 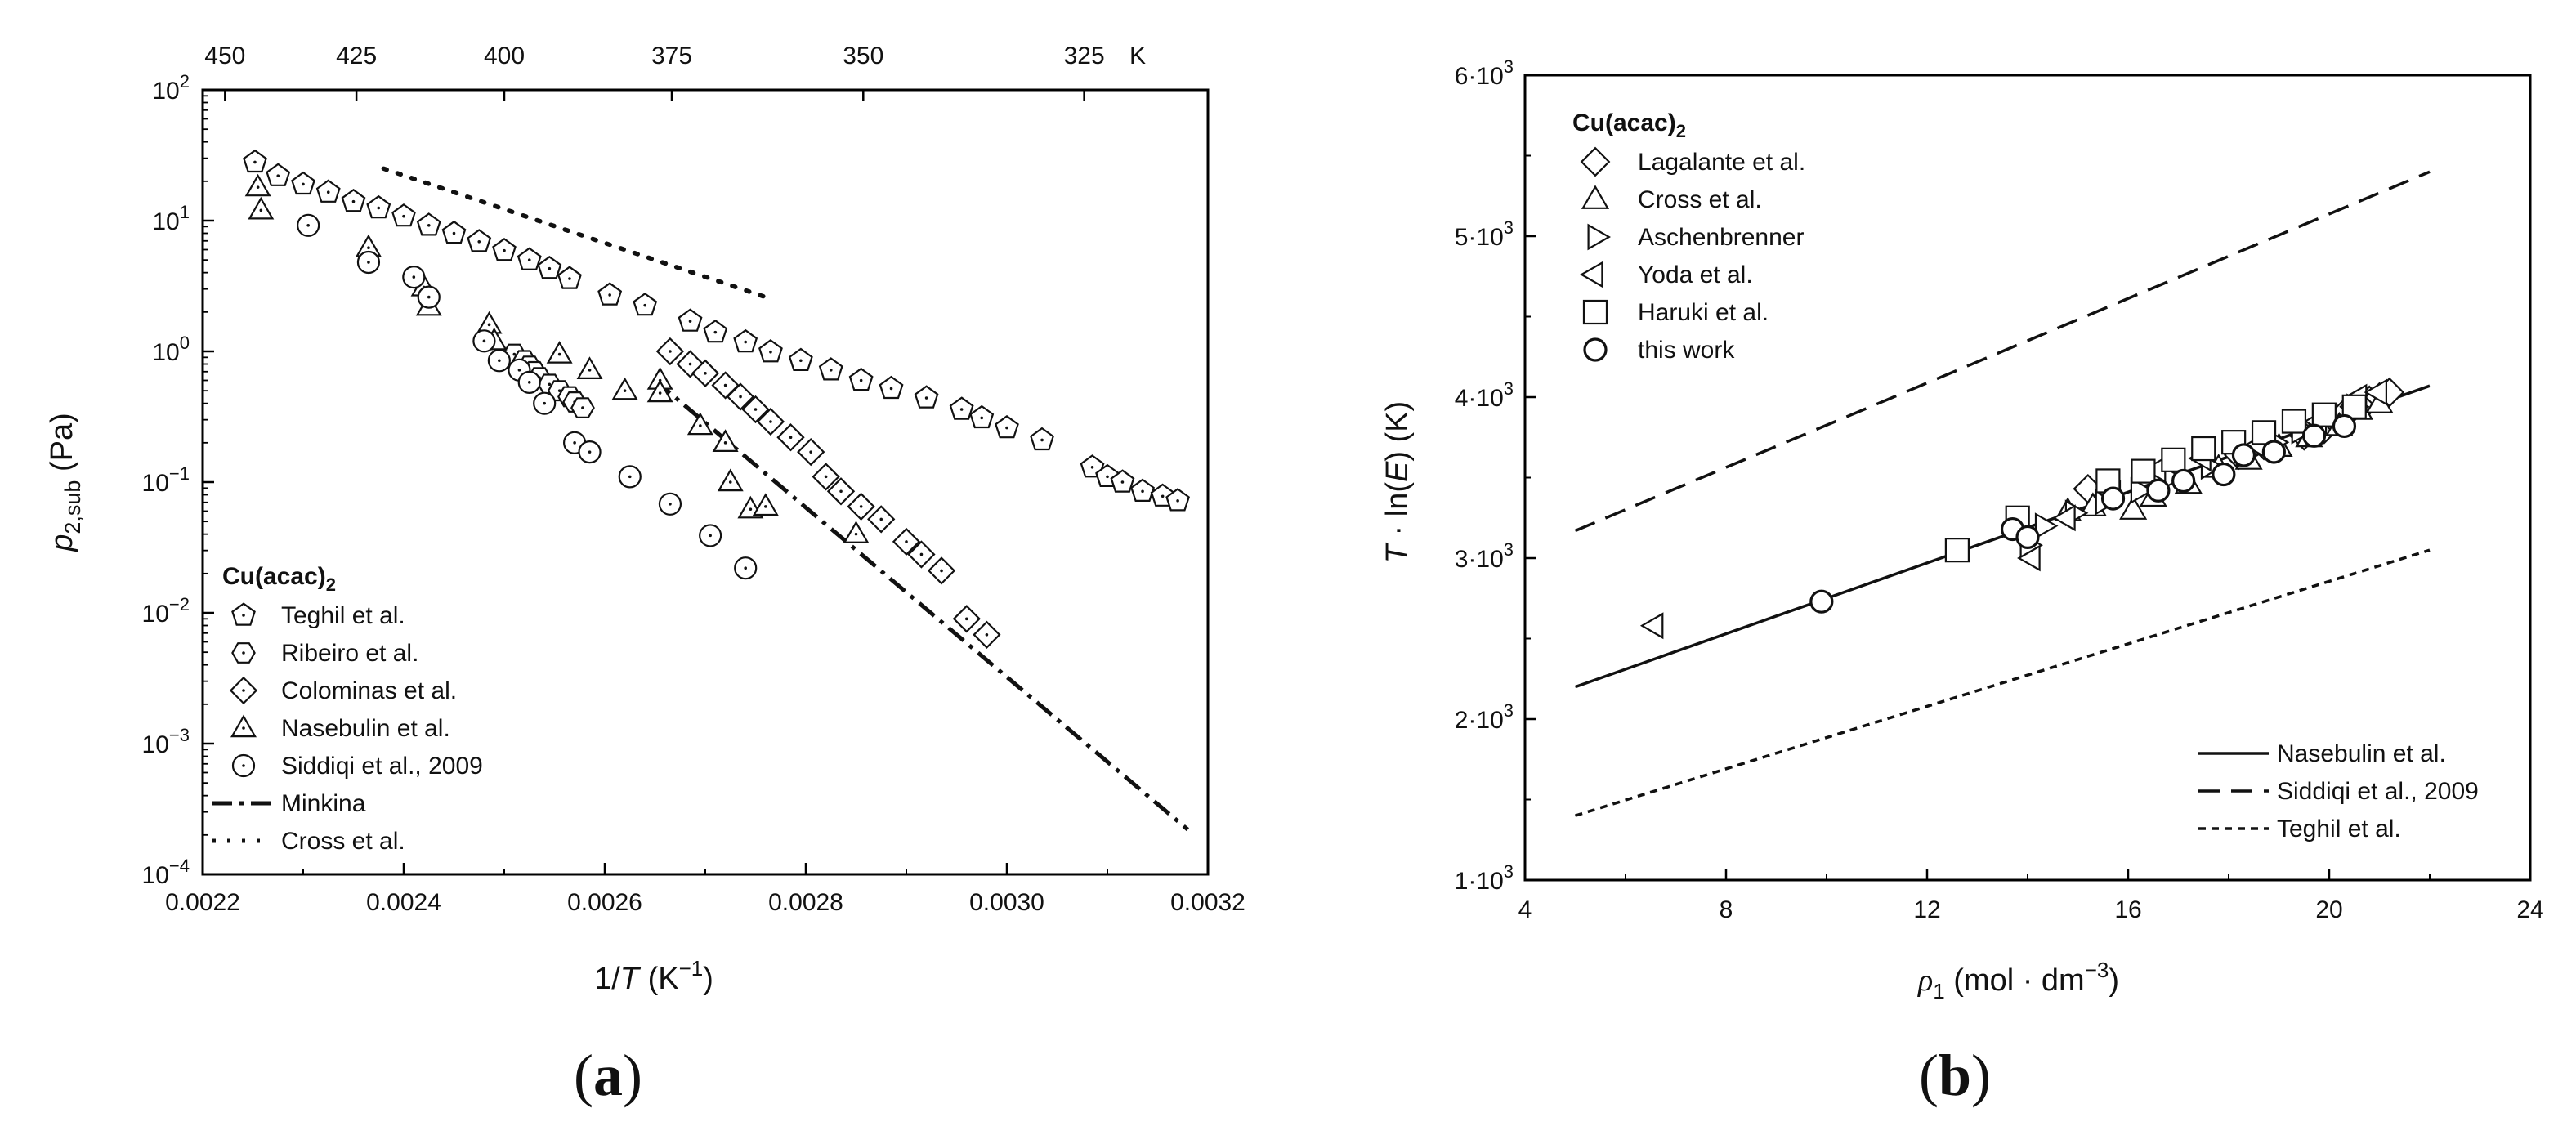 What do you see at coordinates (243, 765) in the screenshot?
I see `a-legend-marker-siddiqi-et-al-2009-dot` at bounding box center [243, 765].